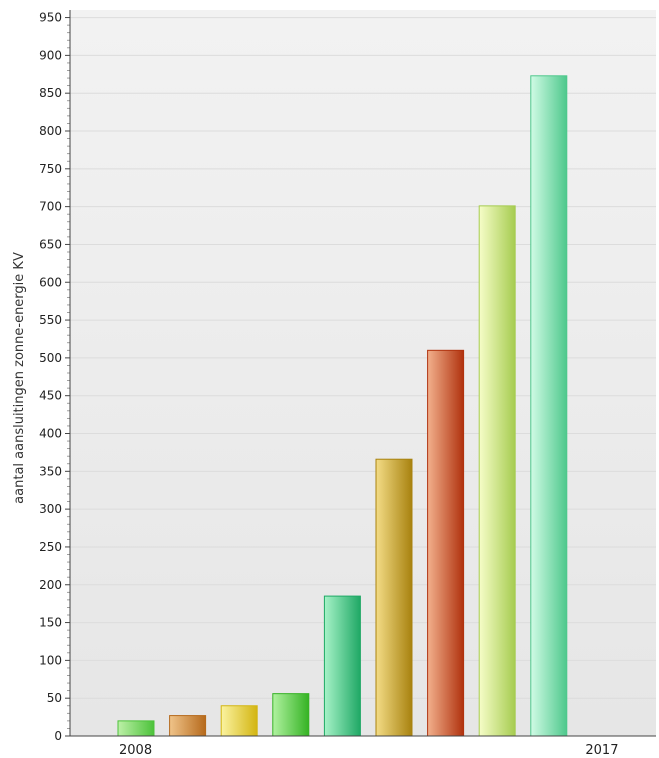 The width and height of the screenshot is (659, 758). I want to click on bar-2013, so click(394, 597).